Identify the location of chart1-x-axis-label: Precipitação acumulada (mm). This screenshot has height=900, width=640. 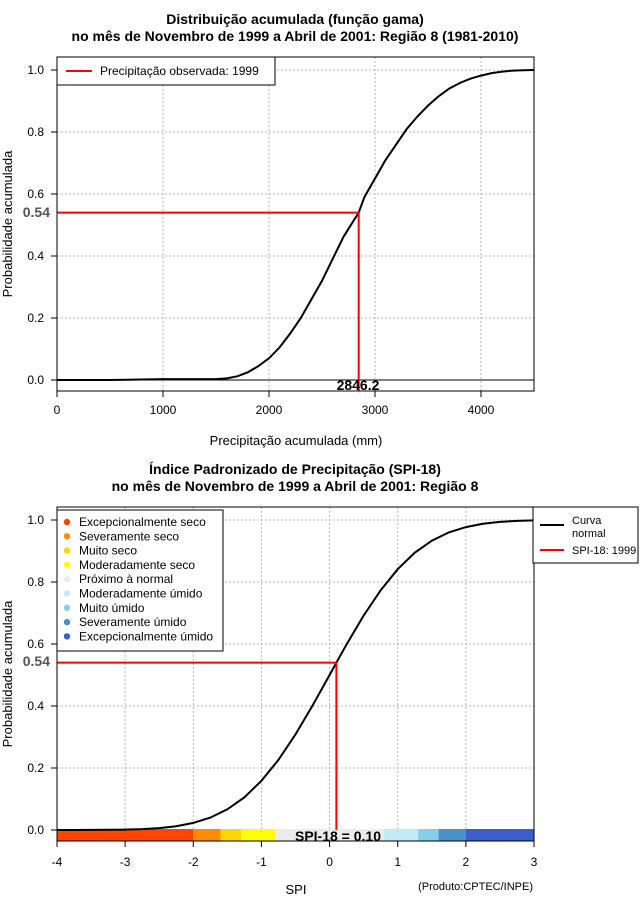
(296, 440).